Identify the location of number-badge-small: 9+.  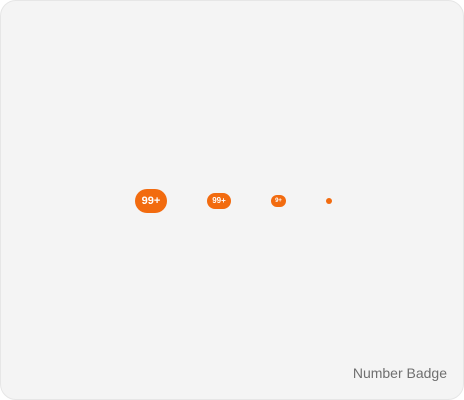
(278, 201).